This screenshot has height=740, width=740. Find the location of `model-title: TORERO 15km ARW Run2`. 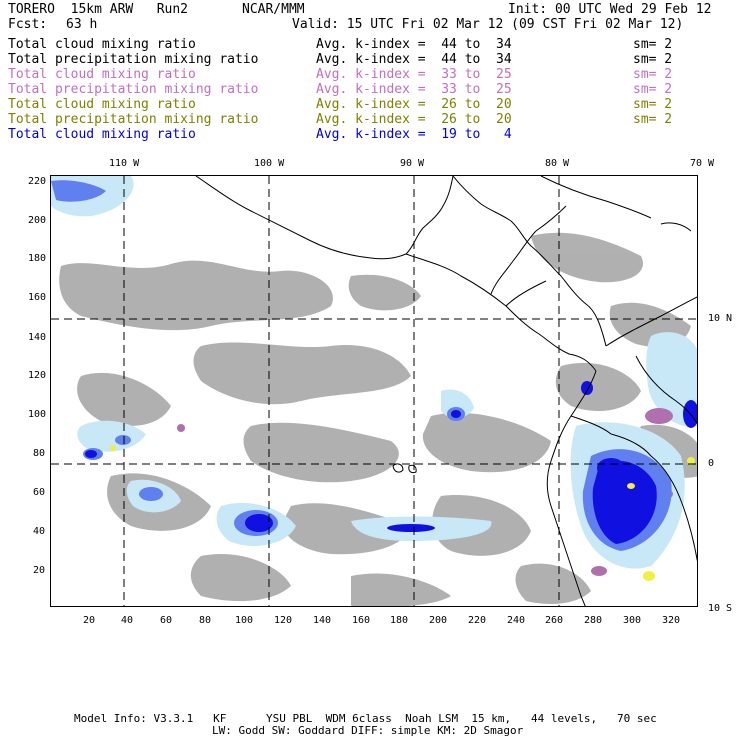

model-title: TORERO 15km ARW Run2 is located at coordinates (98, 9).